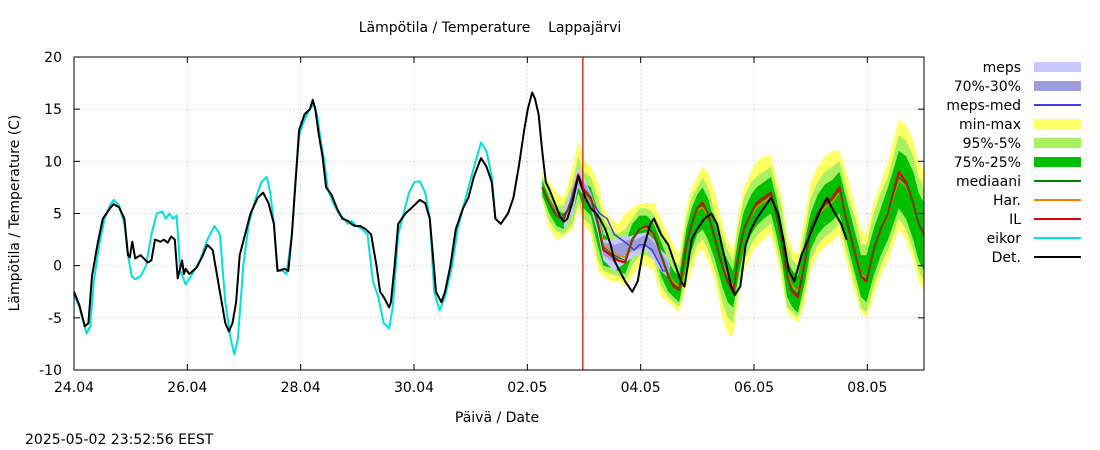 This screenshot has width=1100, height=450. What do you see at coordinates (990, 125) in the screenshot?
I see `legend-label: min-max` at bounding box center [990, 125].